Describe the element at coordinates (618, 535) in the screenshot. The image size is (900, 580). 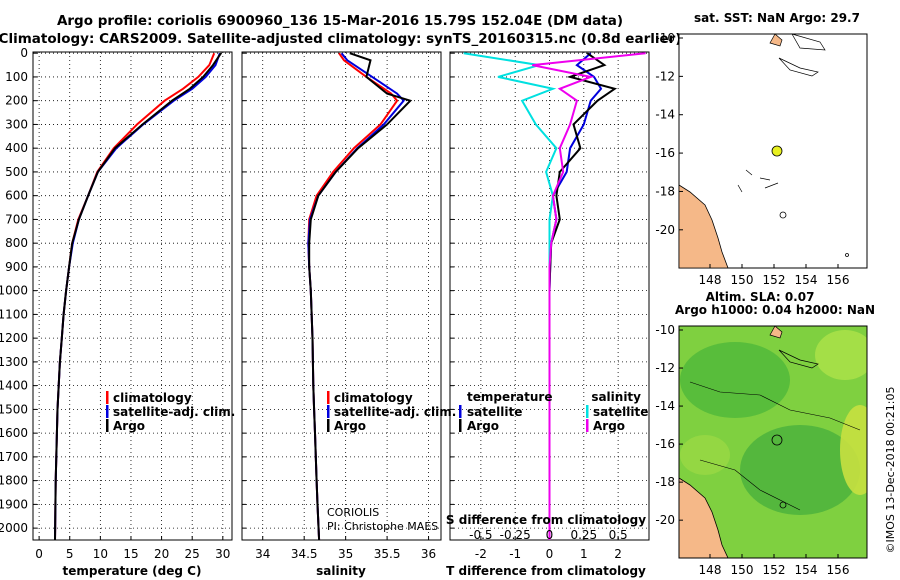
I see `top-tick-label: 0.5` at that location.